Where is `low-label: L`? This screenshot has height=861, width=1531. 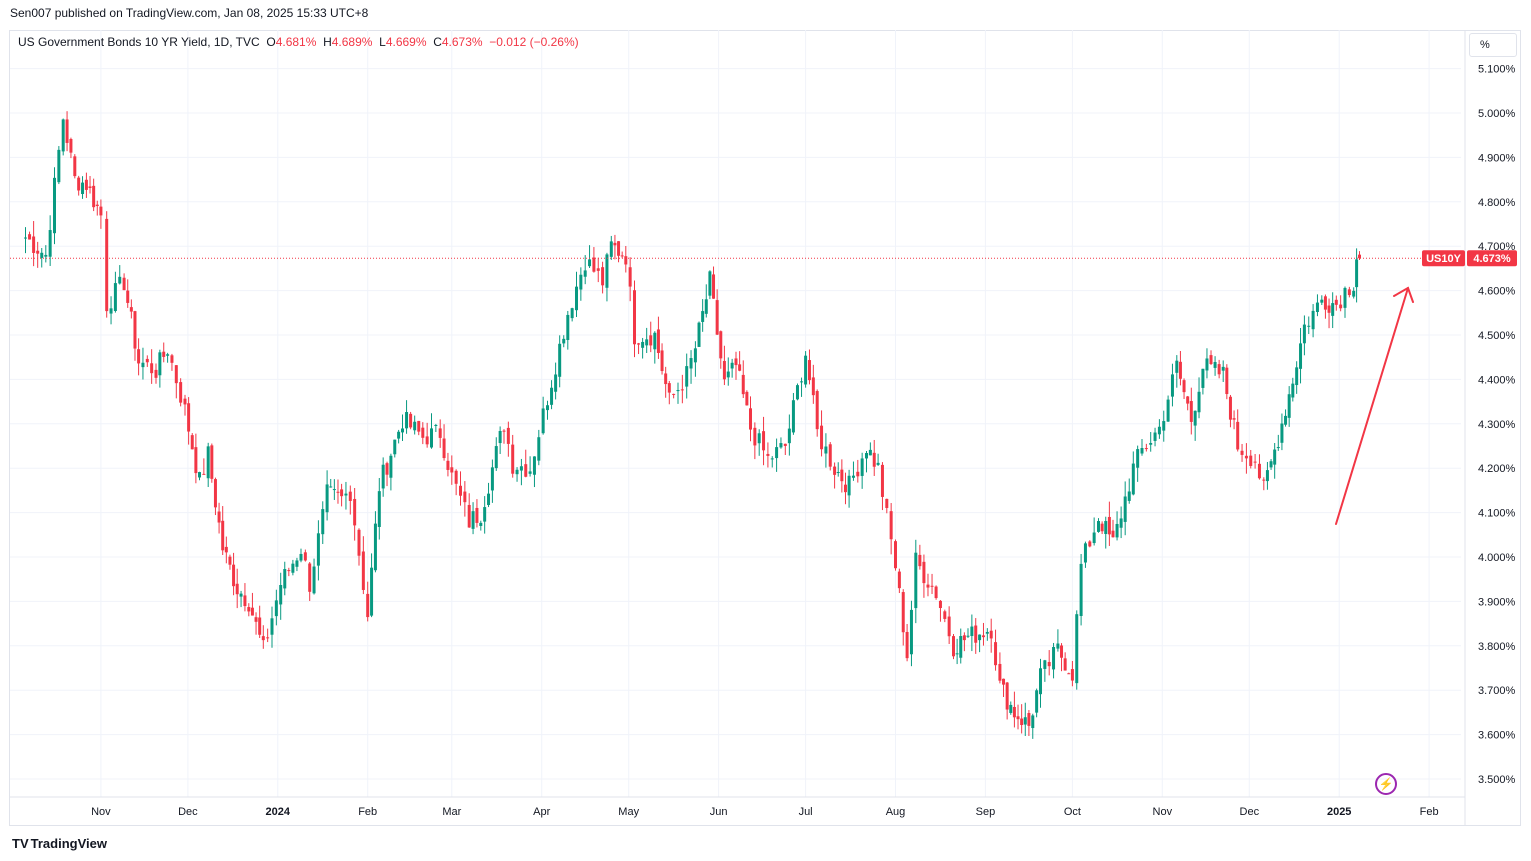 low-label: L is located at coordinates (382, 42).